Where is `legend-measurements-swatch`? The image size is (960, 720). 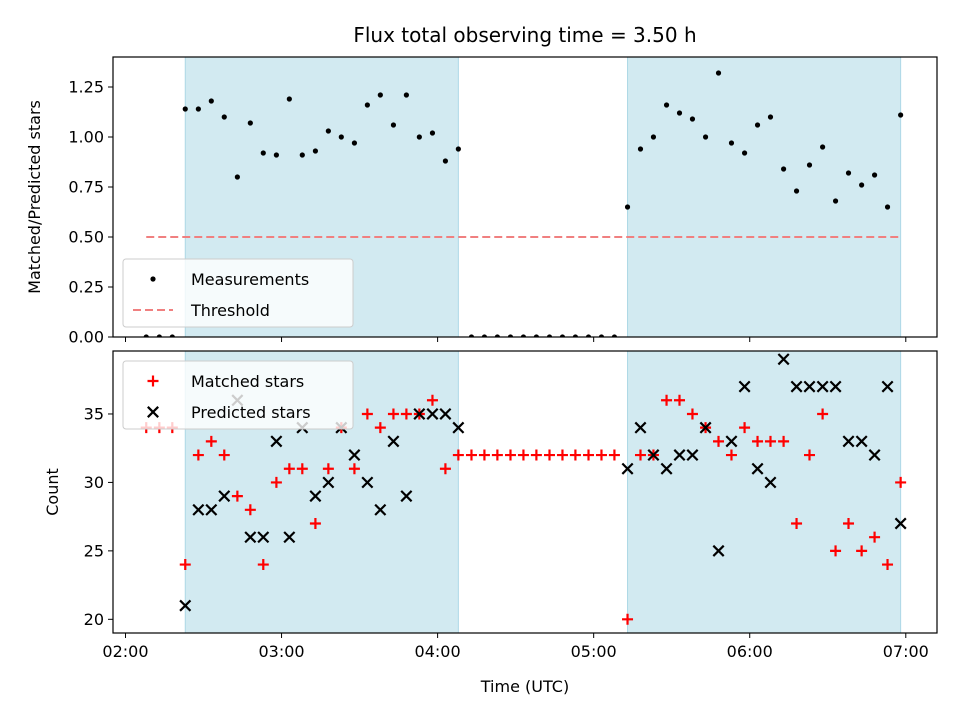 legend-measurements-swatch is located at coordinates (153, 279).